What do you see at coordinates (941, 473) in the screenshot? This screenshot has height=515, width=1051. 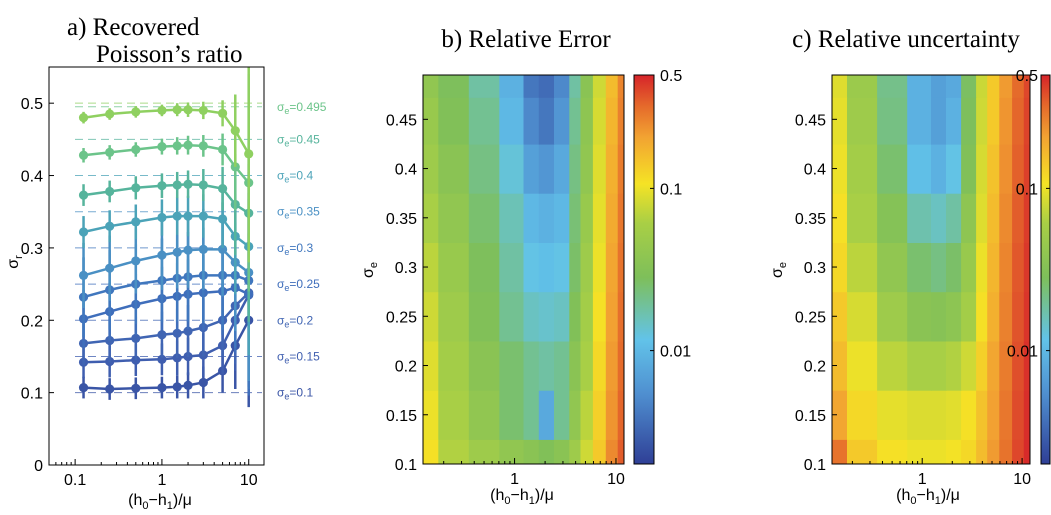 I see `panel-c-xticks: 1 10` at bounding box center [941, 473].